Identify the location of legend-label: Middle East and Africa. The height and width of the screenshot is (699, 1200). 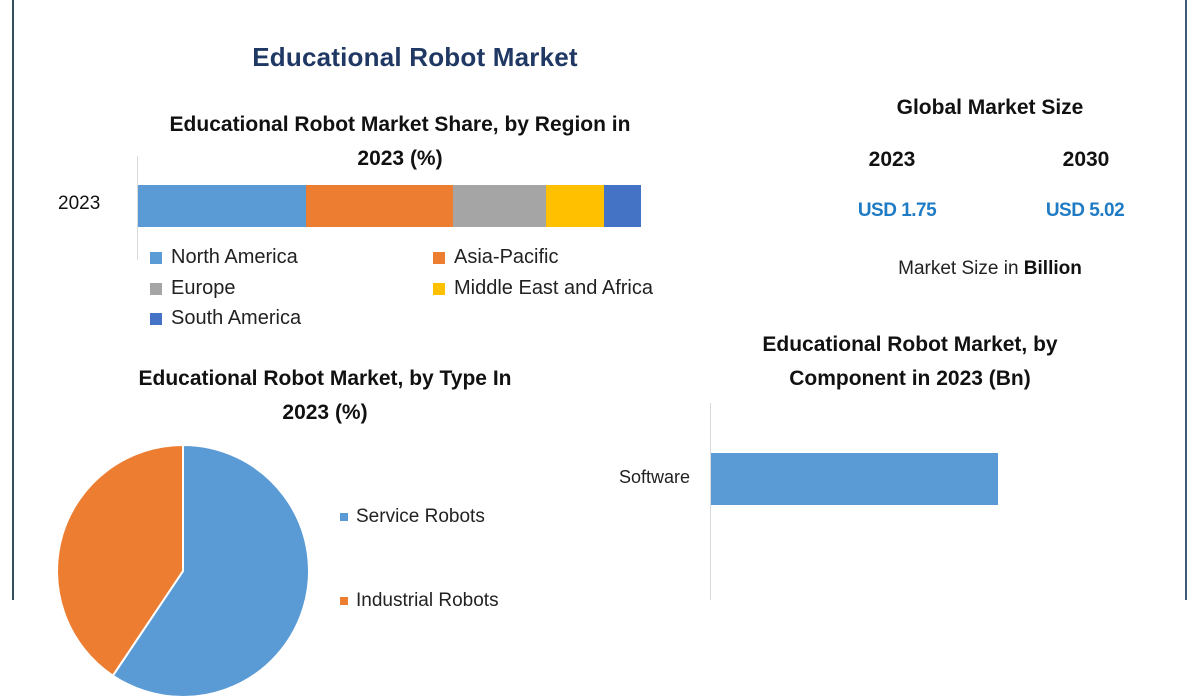
(553, 288).